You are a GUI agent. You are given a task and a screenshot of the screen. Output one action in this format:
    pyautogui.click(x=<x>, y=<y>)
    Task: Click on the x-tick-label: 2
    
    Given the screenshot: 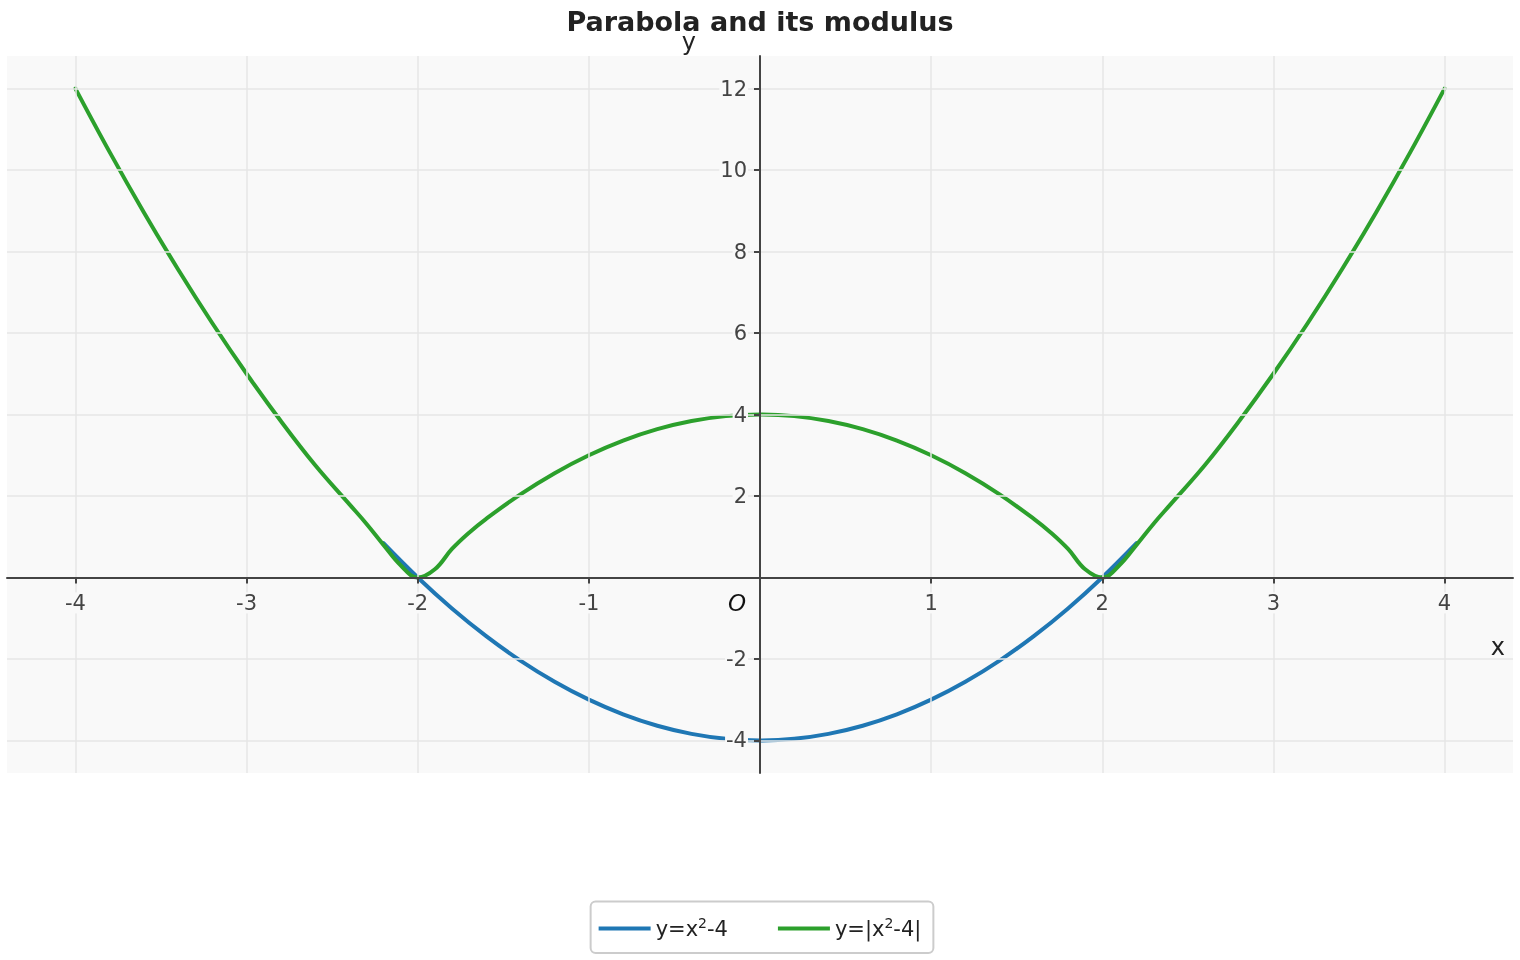 What is the action you would take?
    pyautogui.click(x=1102, y=602)
    